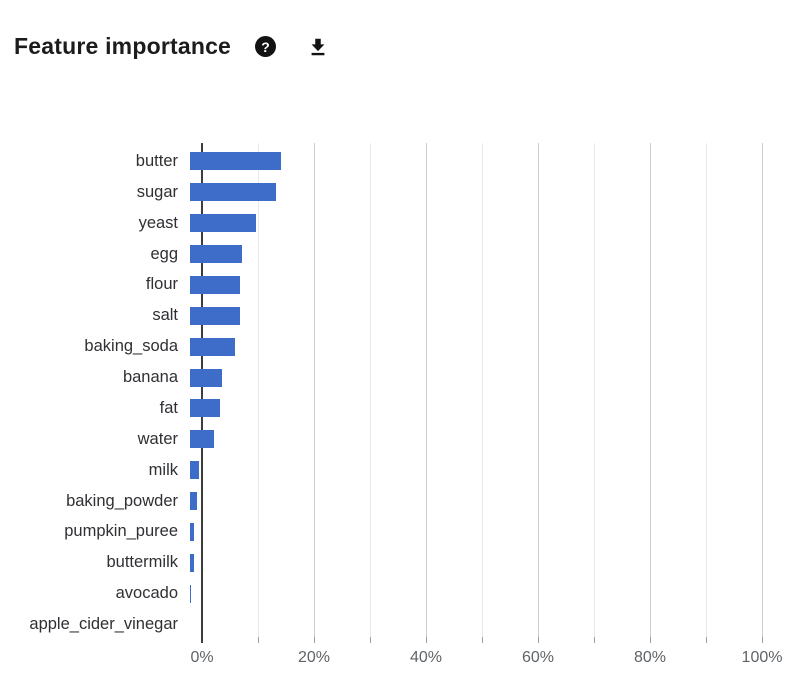  I want to click on category-label: sugar, so click(157, 191).